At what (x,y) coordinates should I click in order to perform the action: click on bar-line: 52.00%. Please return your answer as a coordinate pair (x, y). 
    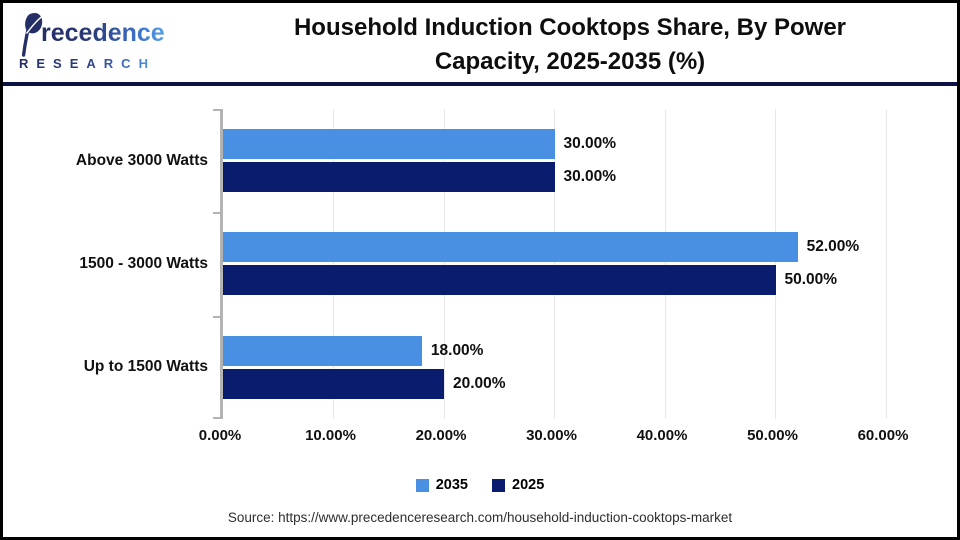
    Looking at the image, I should click on (582, 247).